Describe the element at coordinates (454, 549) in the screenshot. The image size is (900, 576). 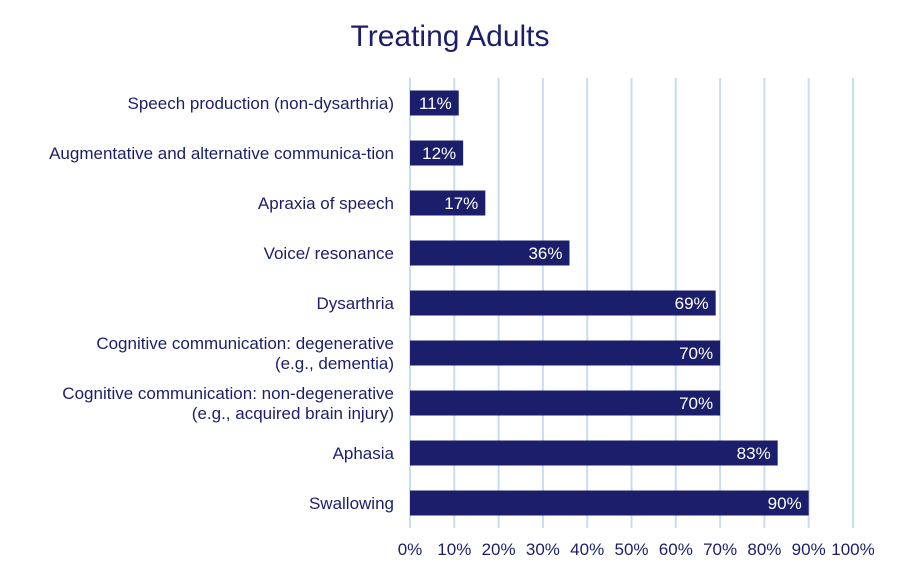
I see `x-tick-label: 10%` at that location.